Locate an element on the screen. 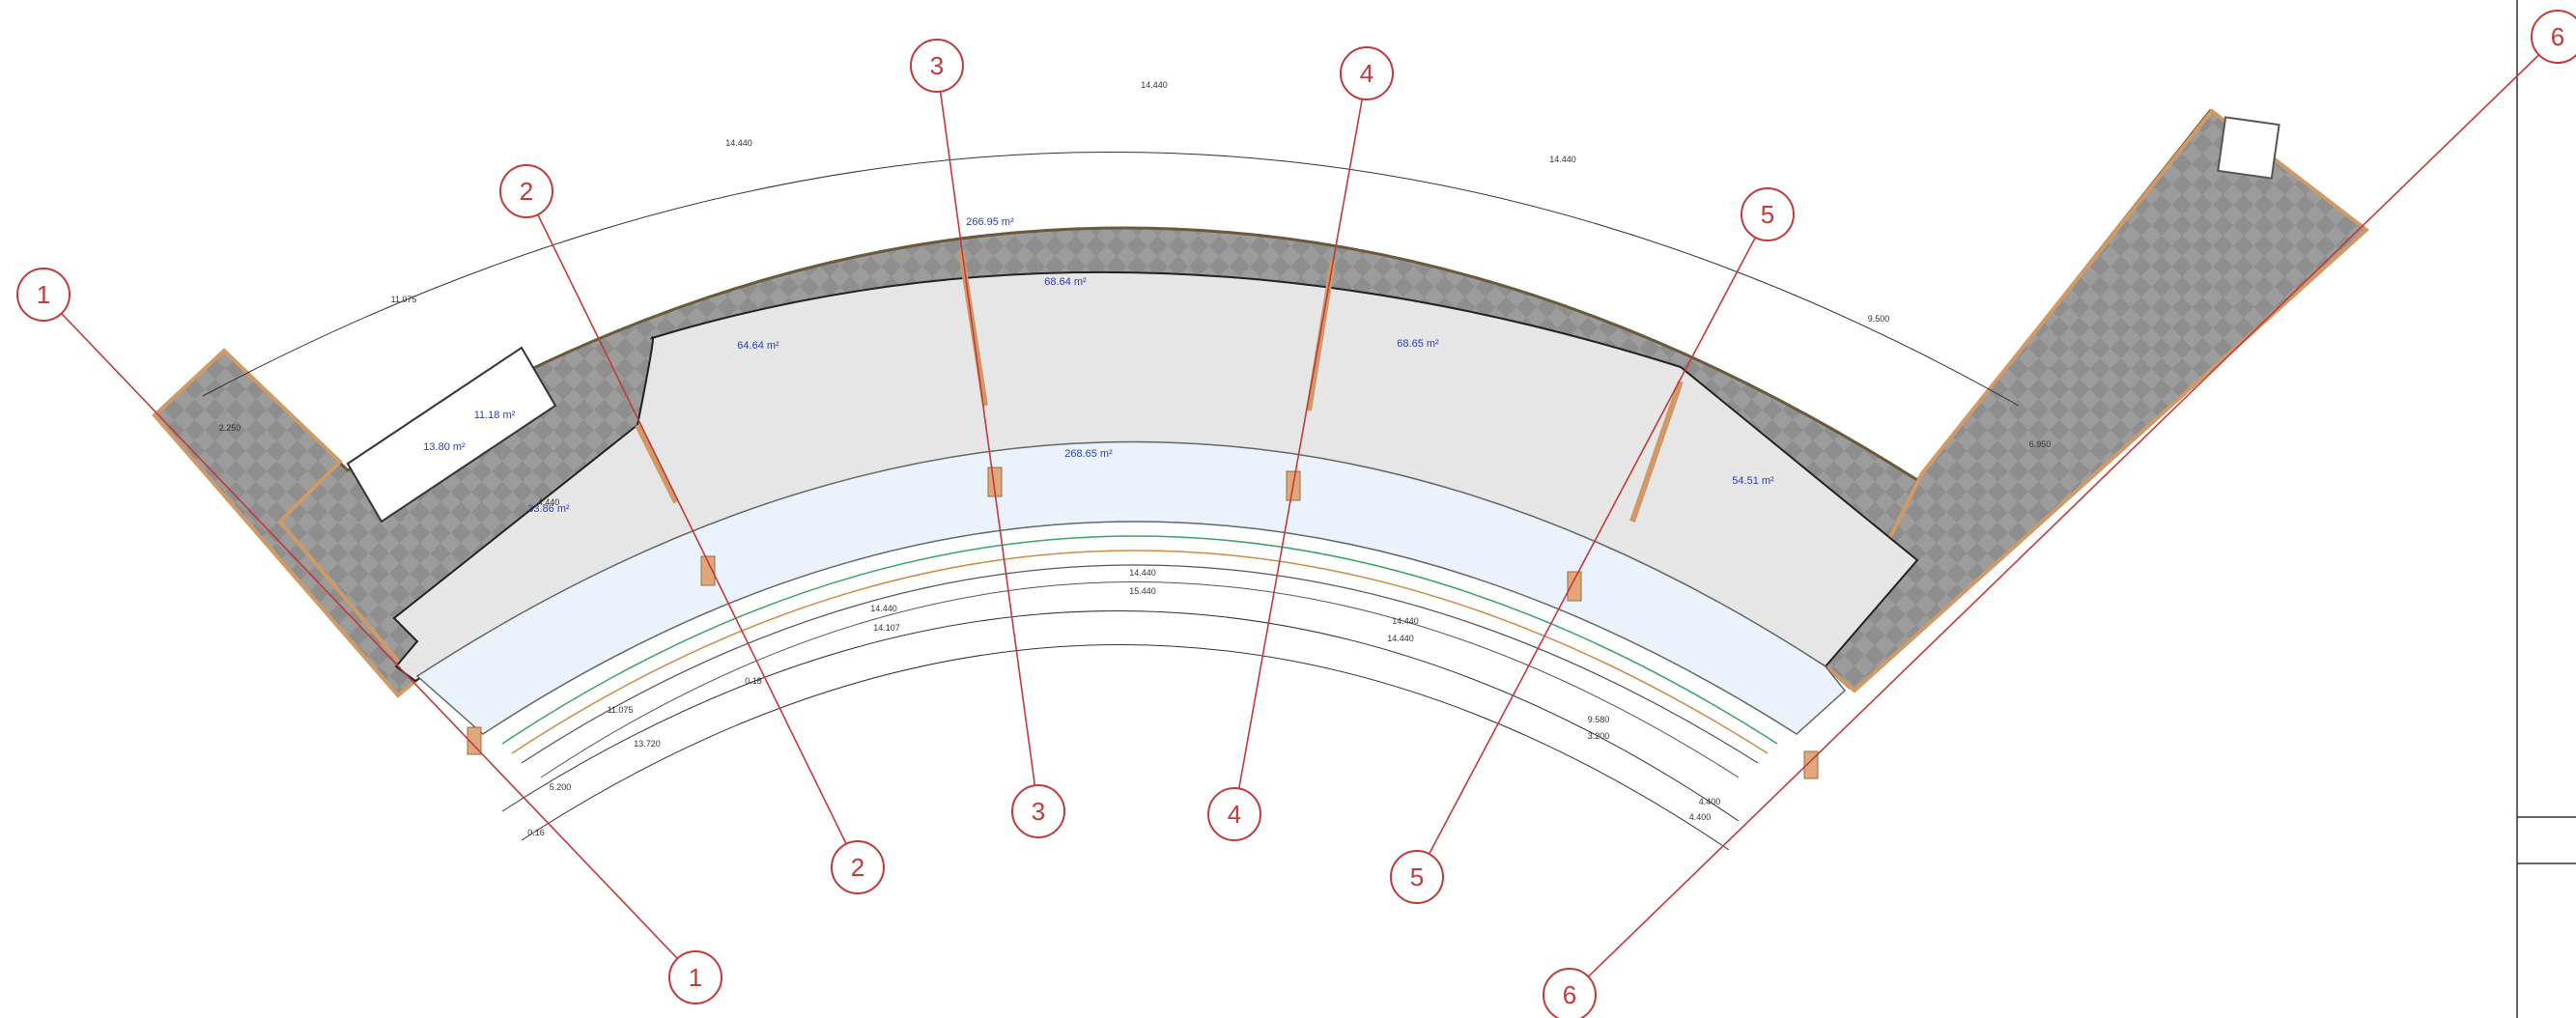 This screenshot has width=2576, height=1018. room-divider-e is located at coordinates (1656, 452).